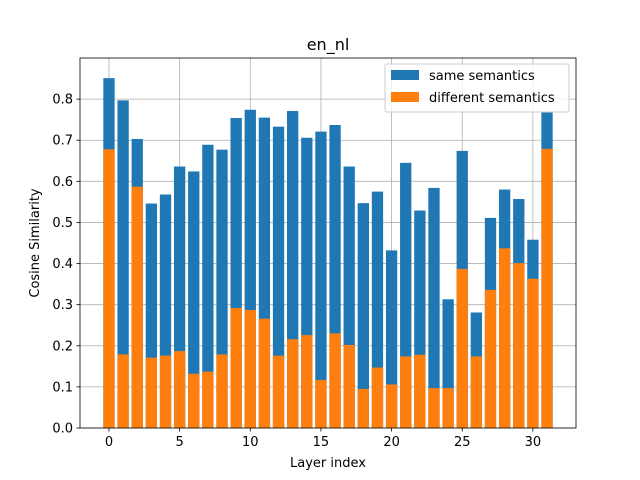 Image resolution: width=640 pixels, height=480 pixels. I want to click on x-tick-label: 30, so click(533, 442).